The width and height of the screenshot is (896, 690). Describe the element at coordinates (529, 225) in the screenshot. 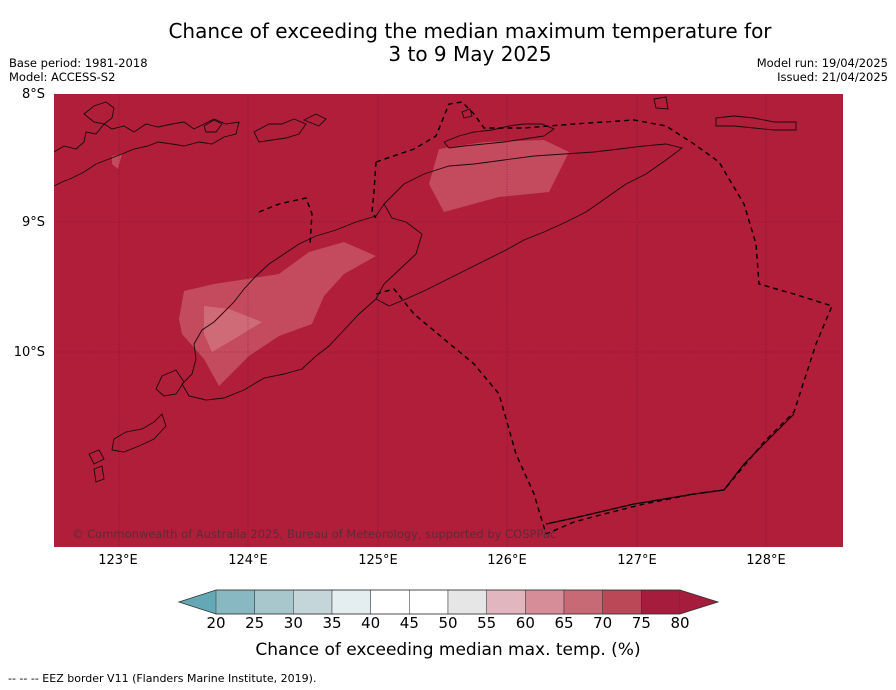

I see `coast-timor` at that location.